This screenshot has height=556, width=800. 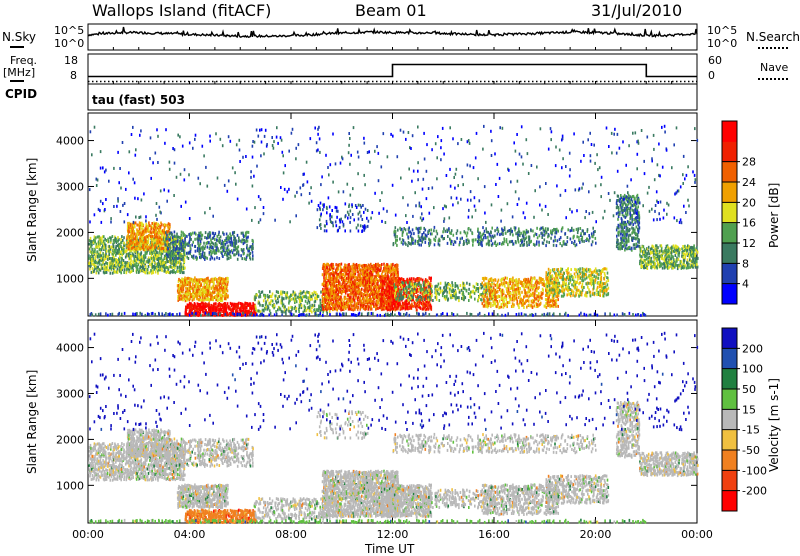 What do you see at coordinates (596, 534) in the screenshot?
I see `x-tick-label: 20:00` at bounding box center [596, 534].